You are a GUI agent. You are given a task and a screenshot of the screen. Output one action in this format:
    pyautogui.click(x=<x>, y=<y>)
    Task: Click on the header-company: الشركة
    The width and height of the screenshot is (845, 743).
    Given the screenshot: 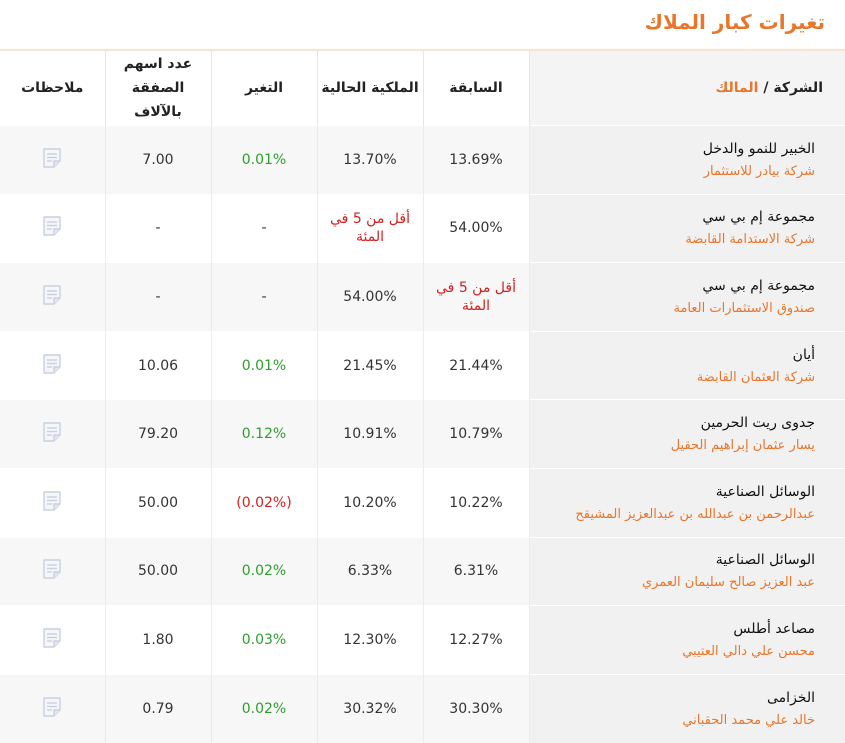 What is the action you would take?
    pyautogui.click(x=798, y=88)
    